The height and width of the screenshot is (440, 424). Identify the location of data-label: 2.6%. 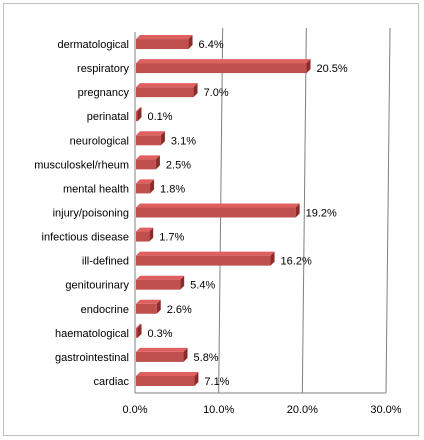
(179, 310).